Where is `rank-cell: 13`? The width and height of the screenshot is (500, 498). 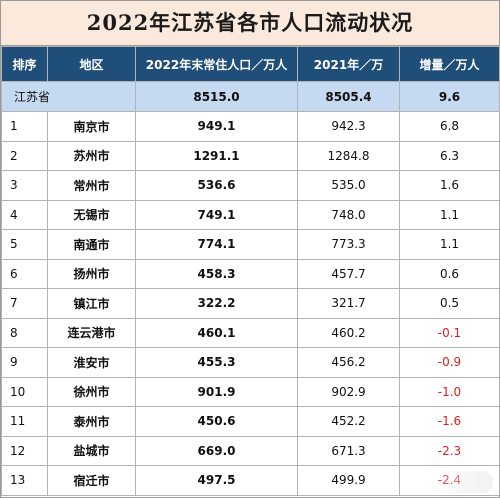
rank-cell: 13 is located at coordinates (24, 480).